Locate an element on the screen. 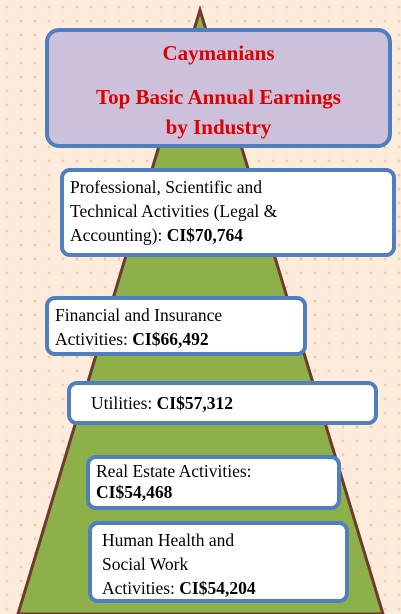 Image resolution: width=401 pixels, height=614 pixels. earnings: CI$57,312 is located at coordinates (194, 403).